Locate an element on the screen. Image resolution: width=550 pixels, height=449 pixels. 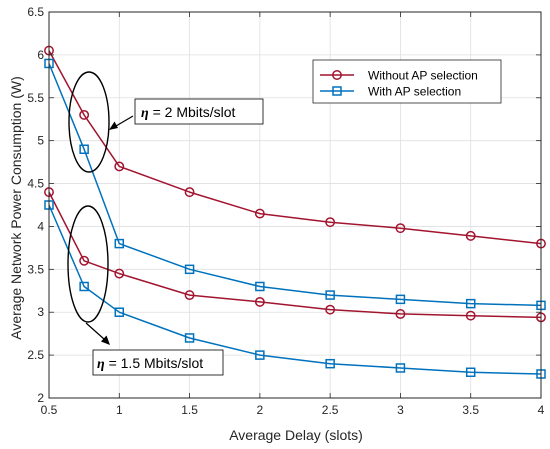
y-tick-label: 3.5 is located at coordinates (35, 269).